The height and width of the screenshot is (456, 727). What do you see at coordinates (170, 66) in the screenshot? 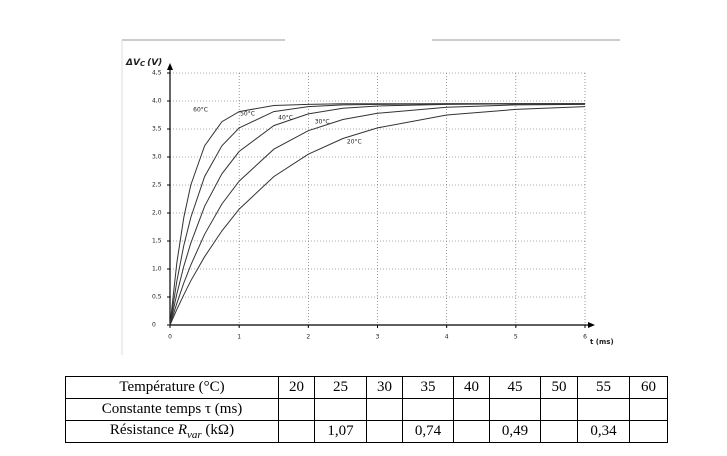
I see `y-arrow` at bounding box center [170, 66].